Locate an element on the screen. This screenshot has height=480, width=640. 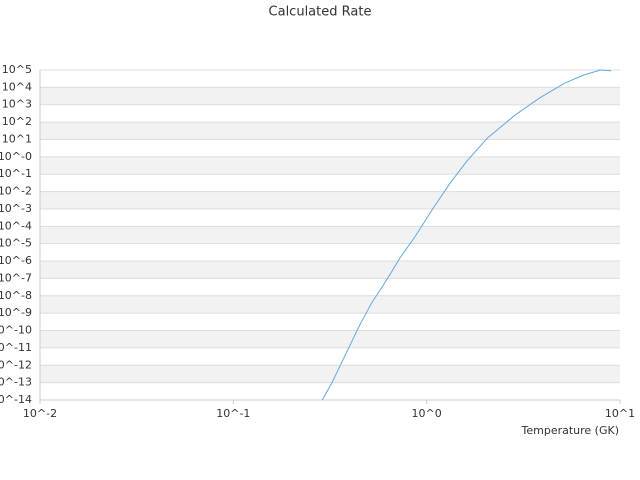
y-tick-label: 10^-1 is located at coordinates (16, 173).